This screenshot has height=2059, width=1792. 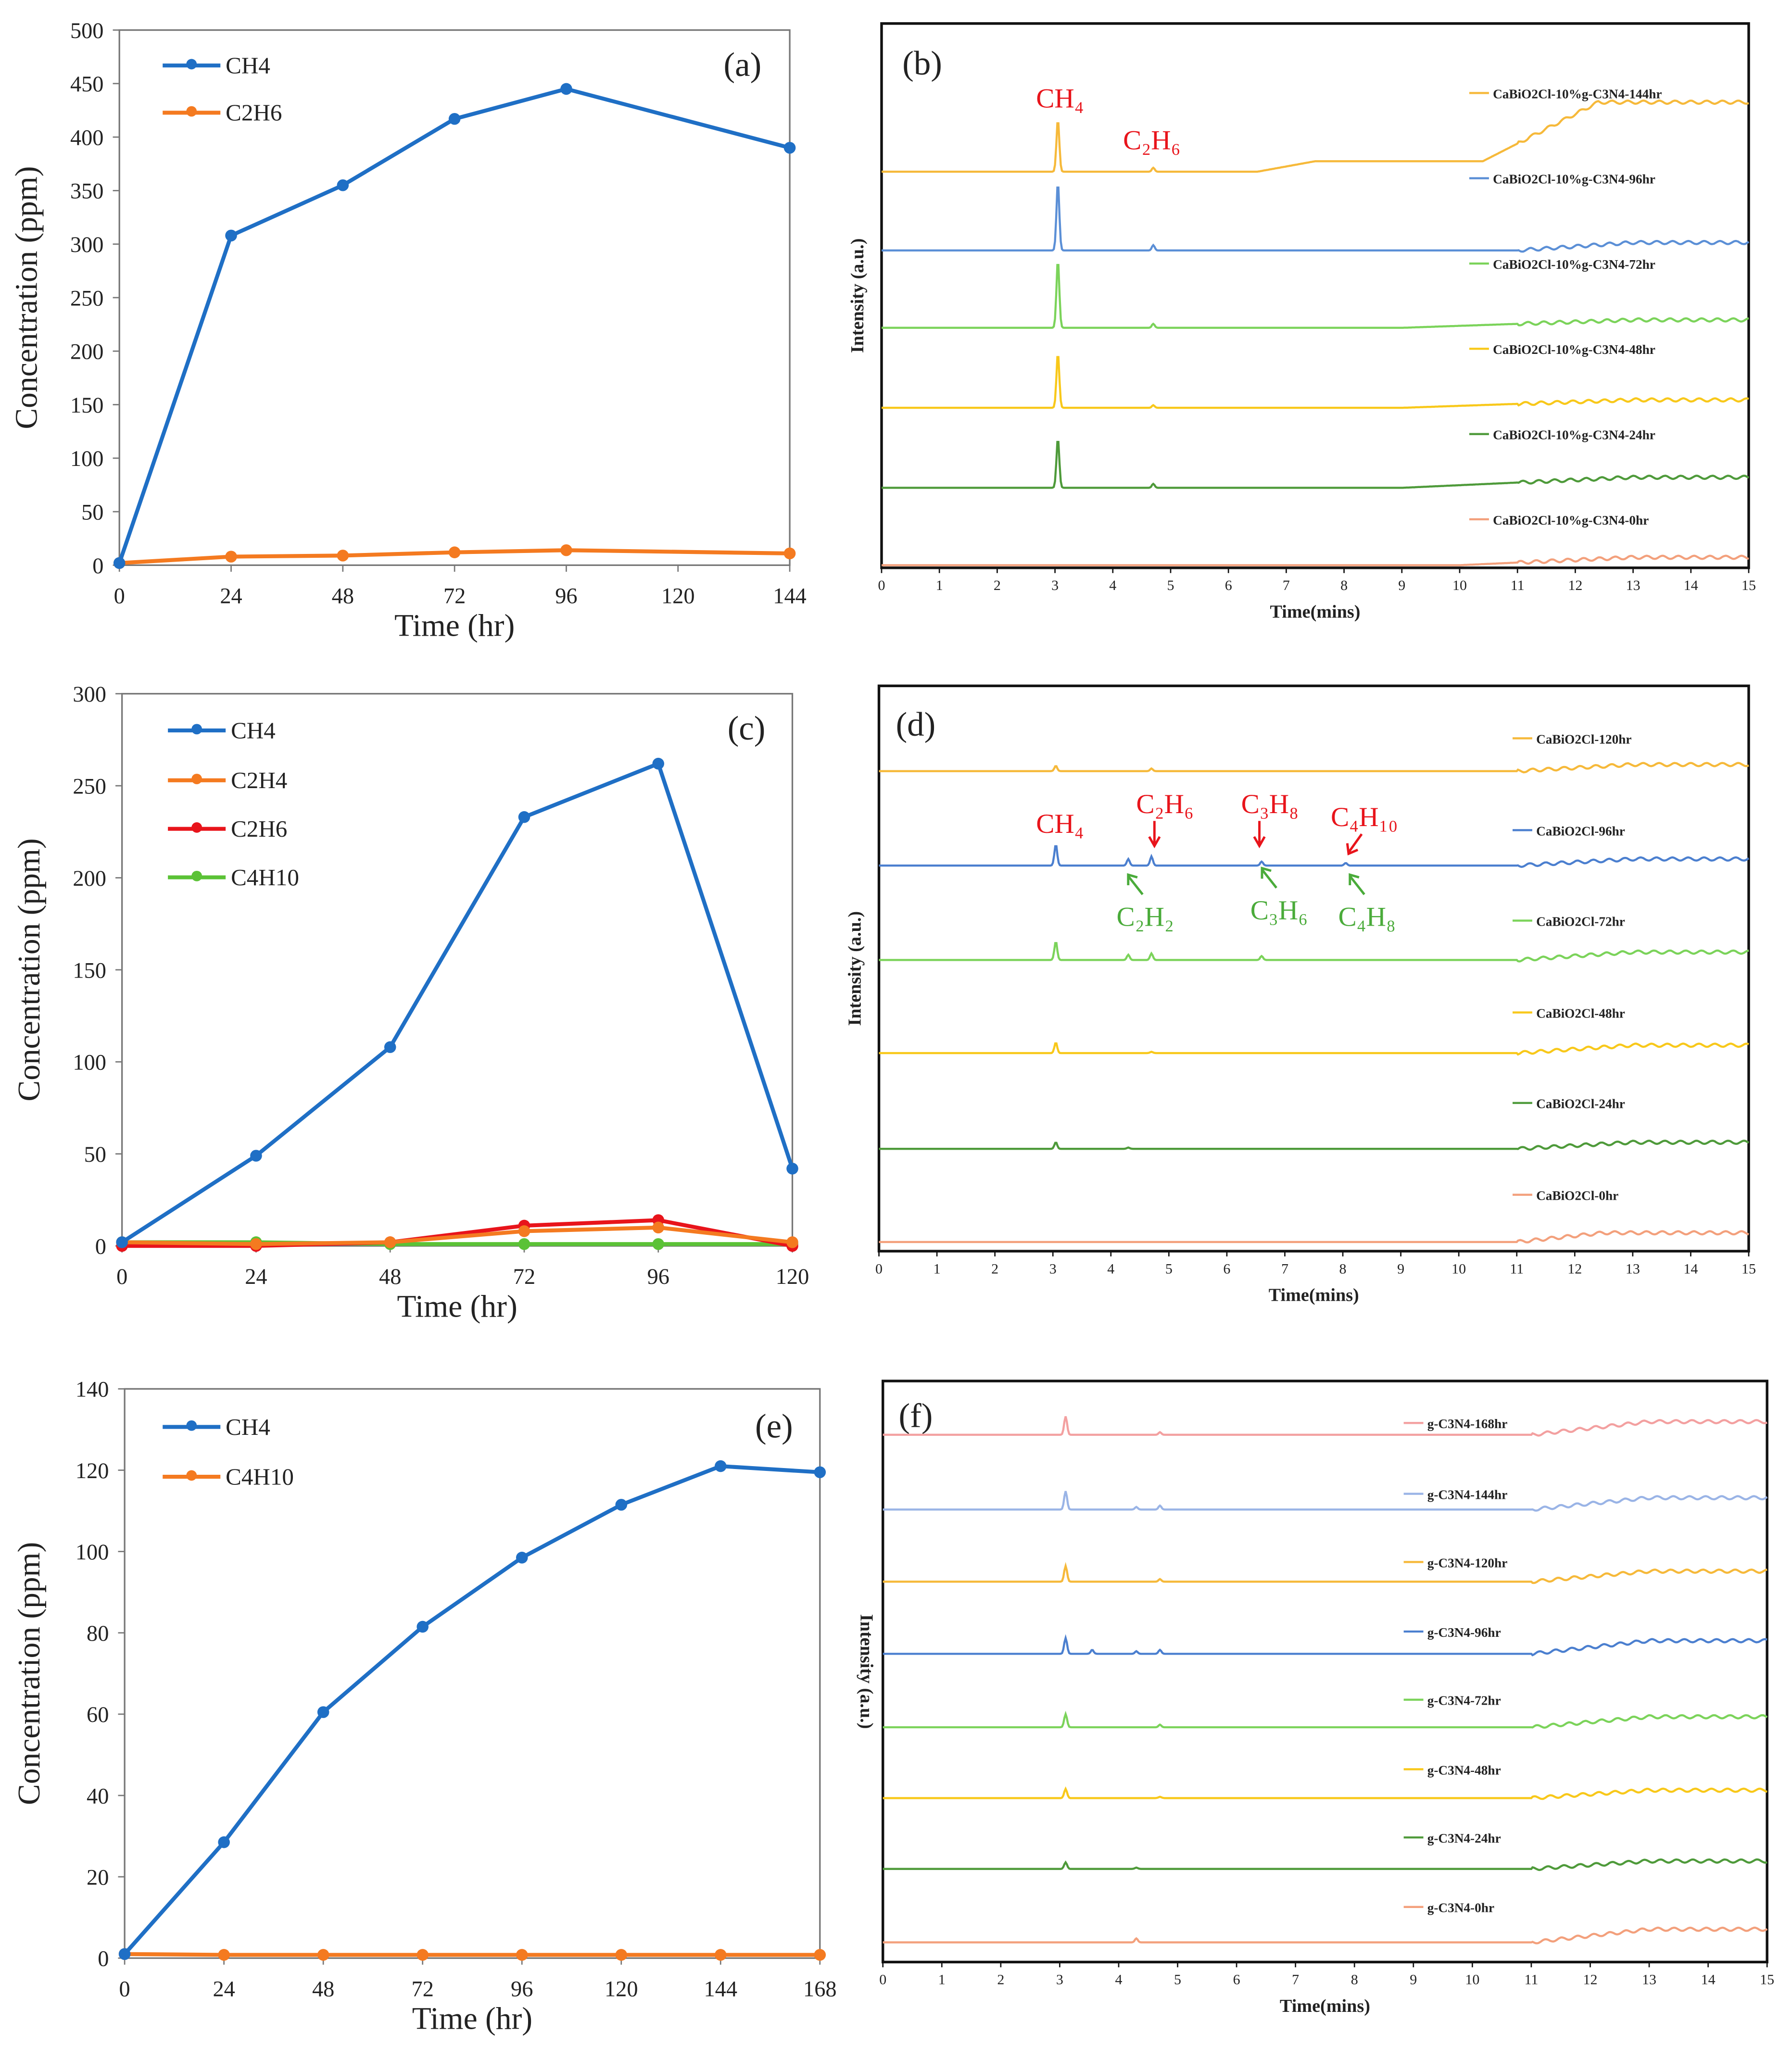 I want to click on y-tick-label: 500, so click(x=87, y=31).